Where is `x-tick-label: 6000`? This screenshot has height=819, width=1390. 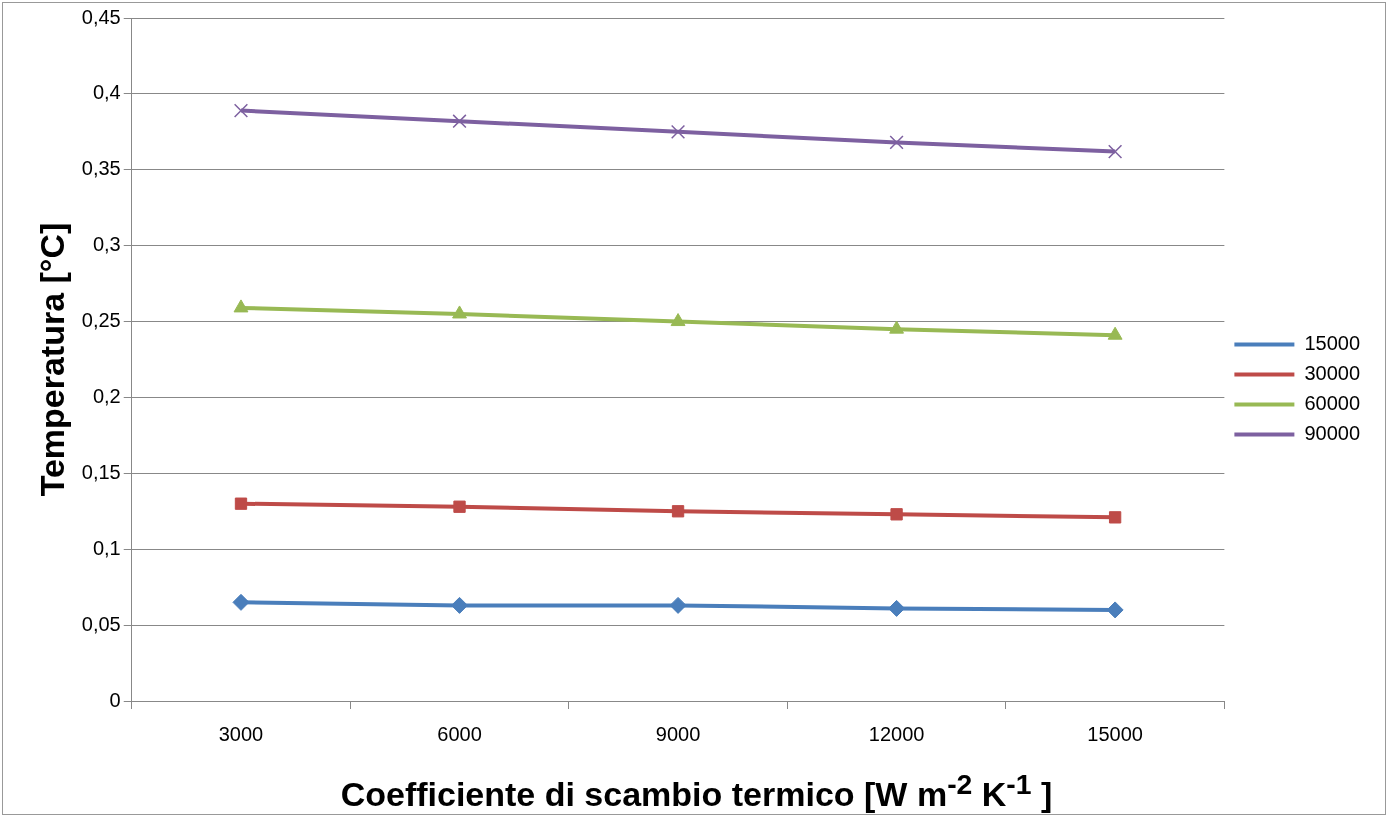
x-tick-label: 6000 is located at coordinates (459, 733).